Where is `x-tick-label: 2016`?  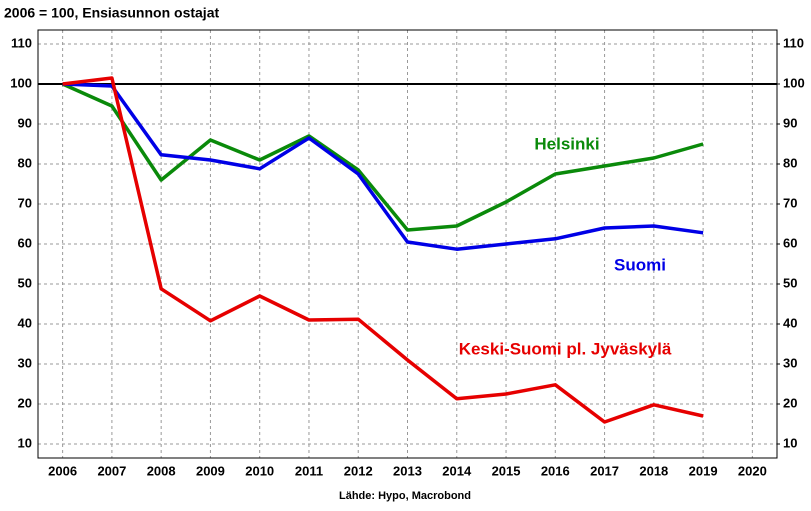 x-tick-label: 2016 is located at coordinates (555, 470).